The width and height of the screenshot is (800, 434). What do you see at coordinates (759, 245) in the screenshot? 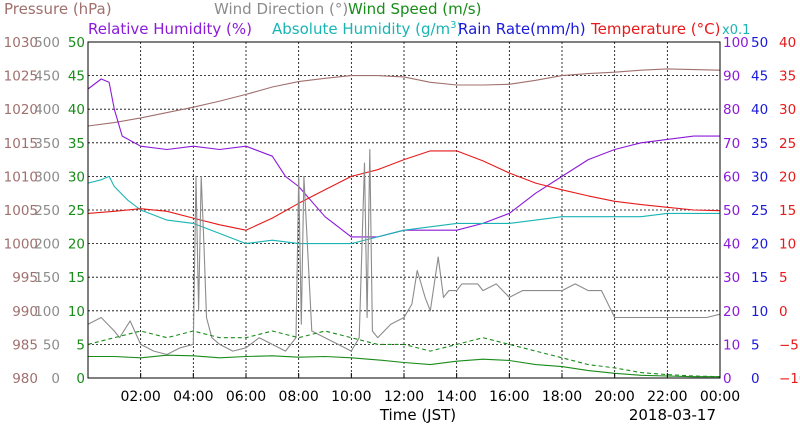
I see `y-tick-label-rain-rate: 20` at bounding box center [759, 245].